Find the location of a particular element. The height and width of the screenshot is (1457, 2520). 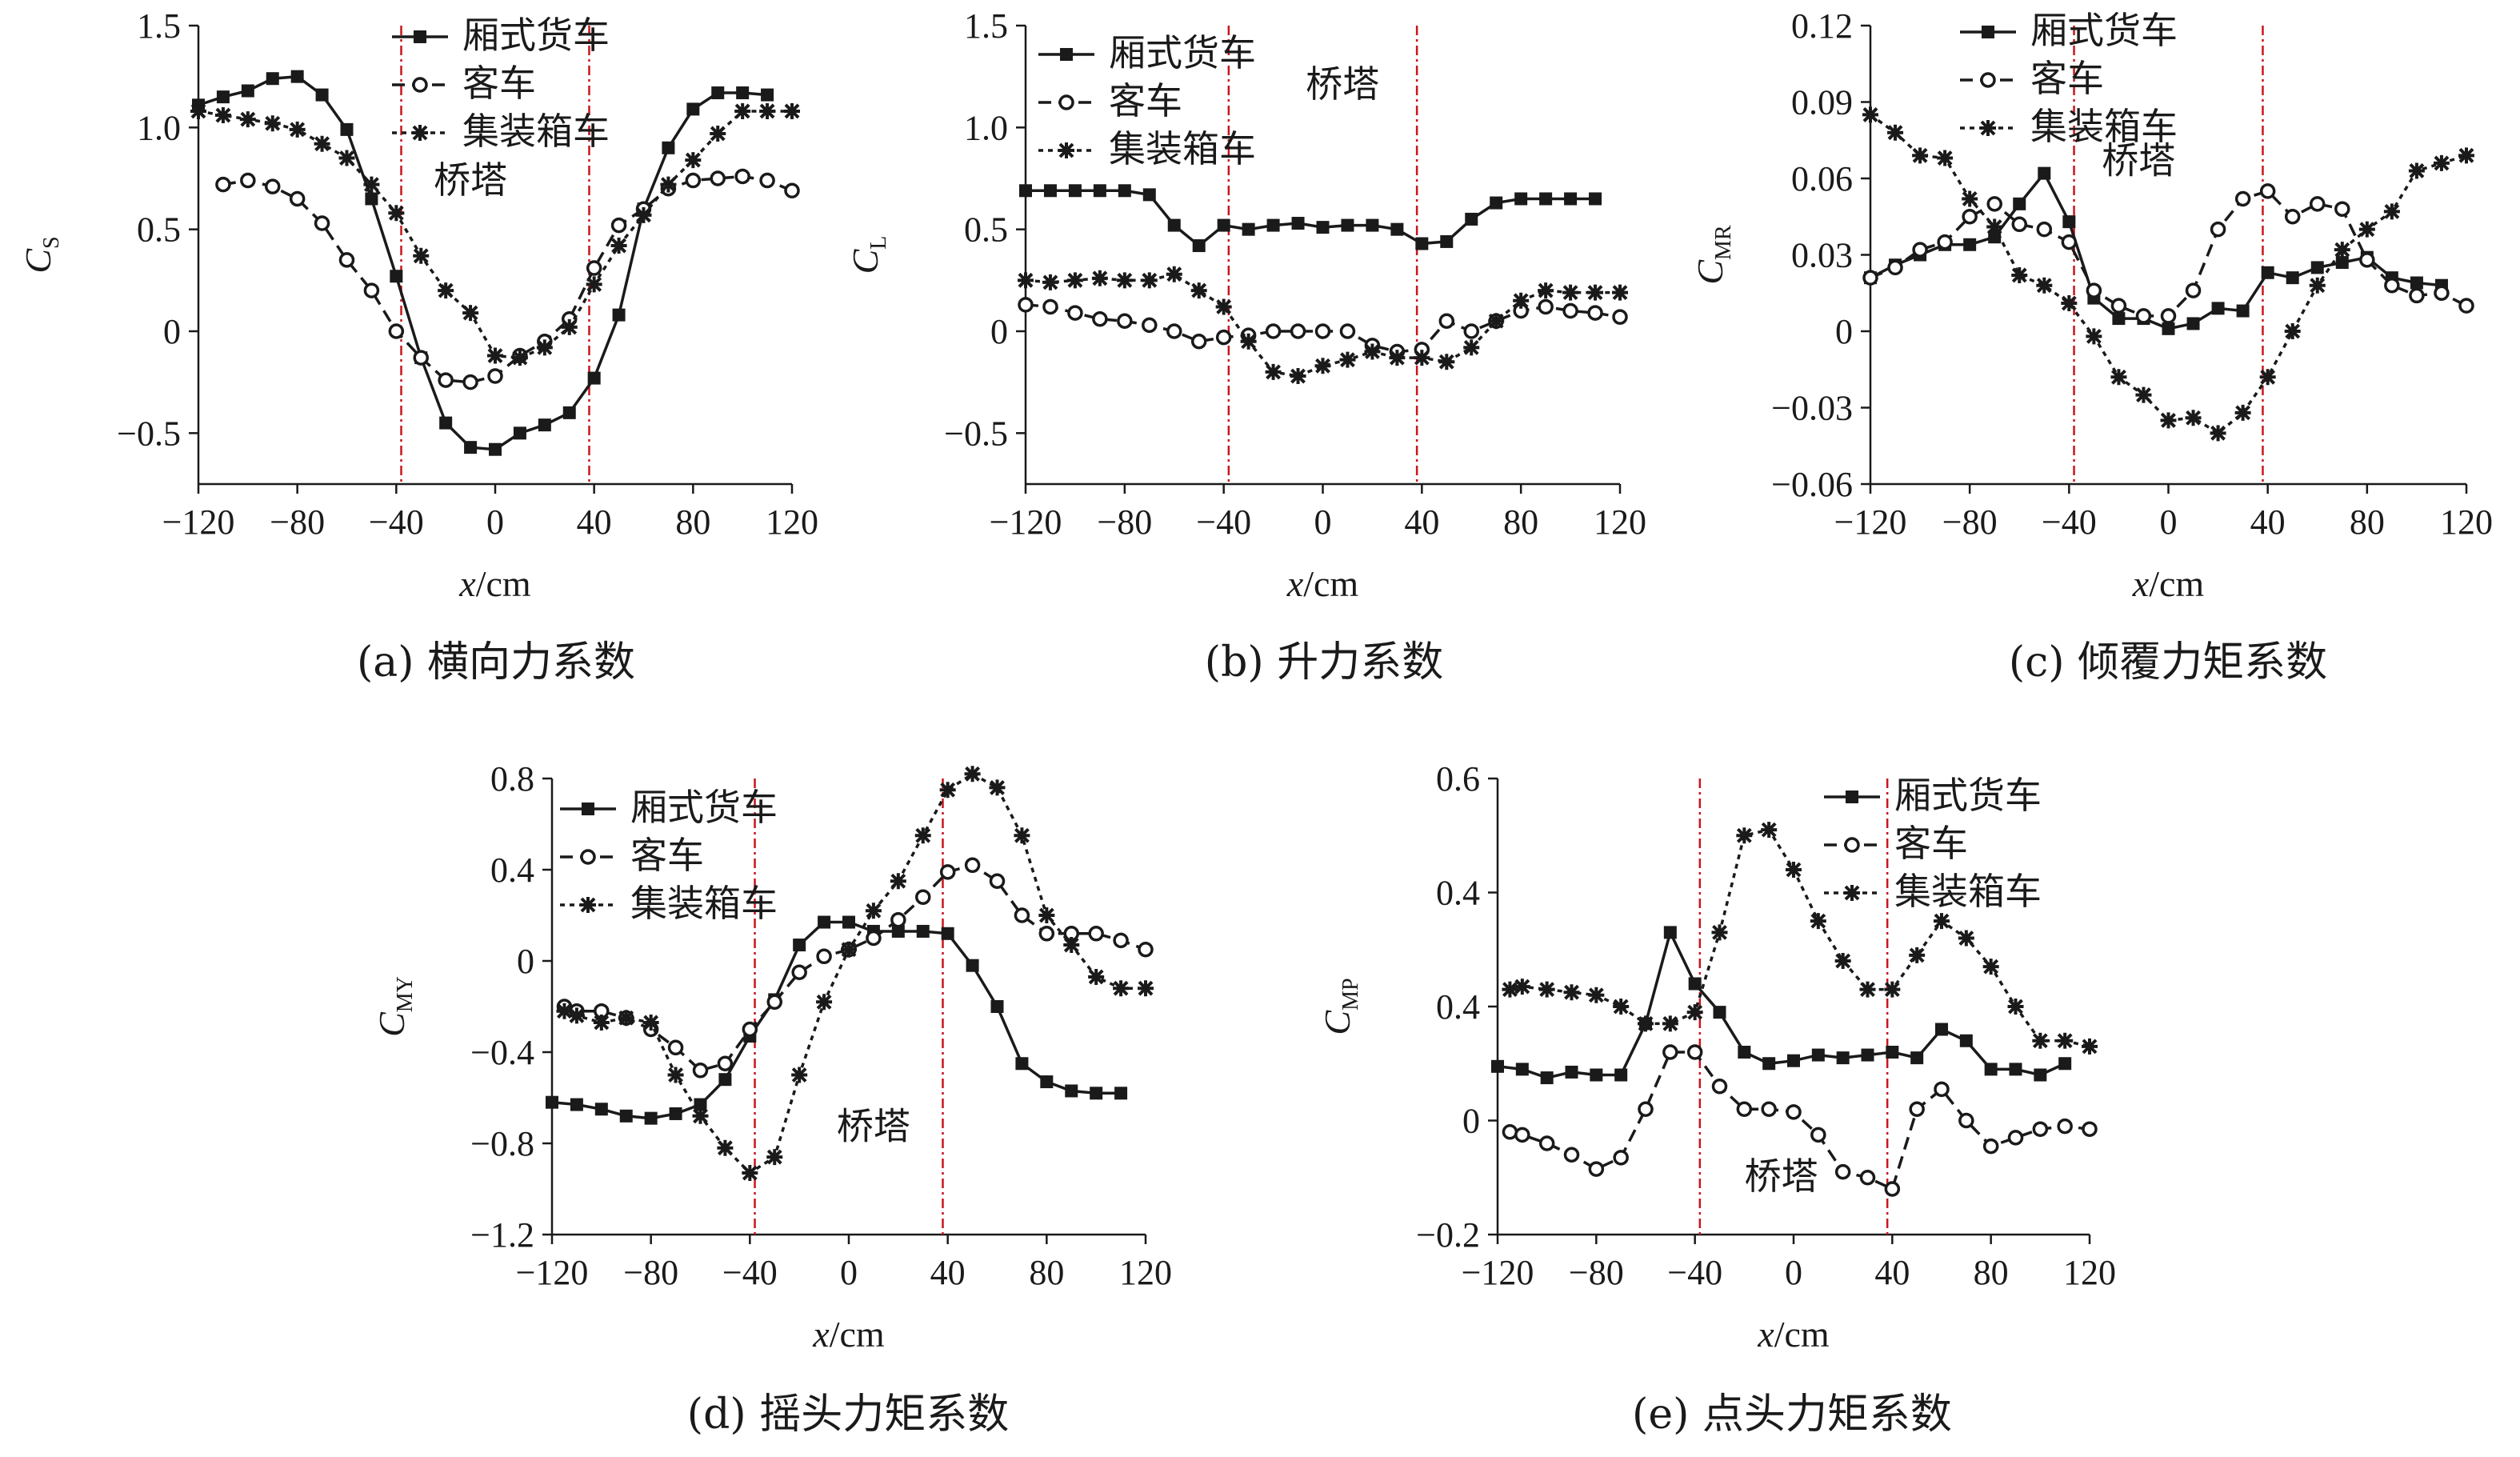

panel-caption: (e) 点头力矩系数 is located at coordinates (1792, 1415).